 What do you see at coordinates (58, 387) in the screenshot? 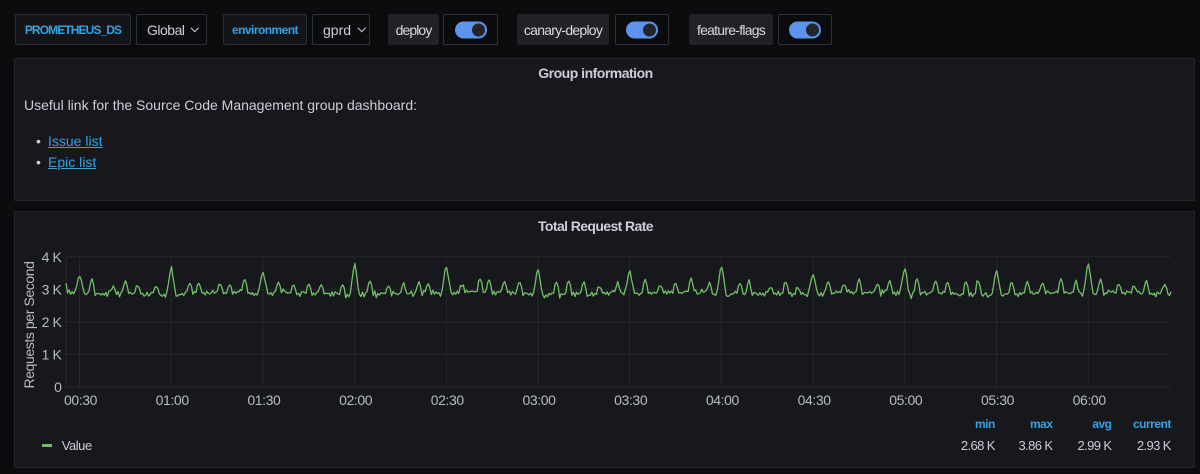
I see `svg-text: 0` at bounding box center [58, 387].